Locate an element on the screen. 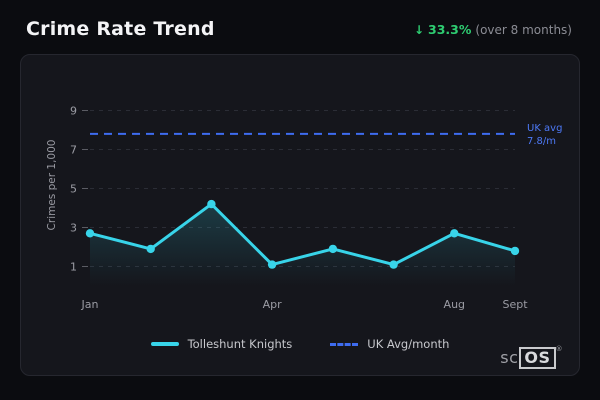 This screenshot has width=600, height=400. x-tick-label: Aug is located at coordinates (454, 304).